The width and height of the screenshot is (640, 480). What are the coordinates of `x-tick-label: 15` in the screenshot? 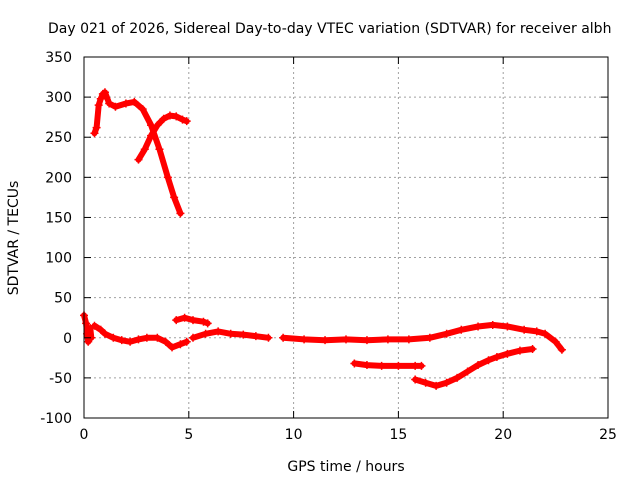 It's located at (398, 435).